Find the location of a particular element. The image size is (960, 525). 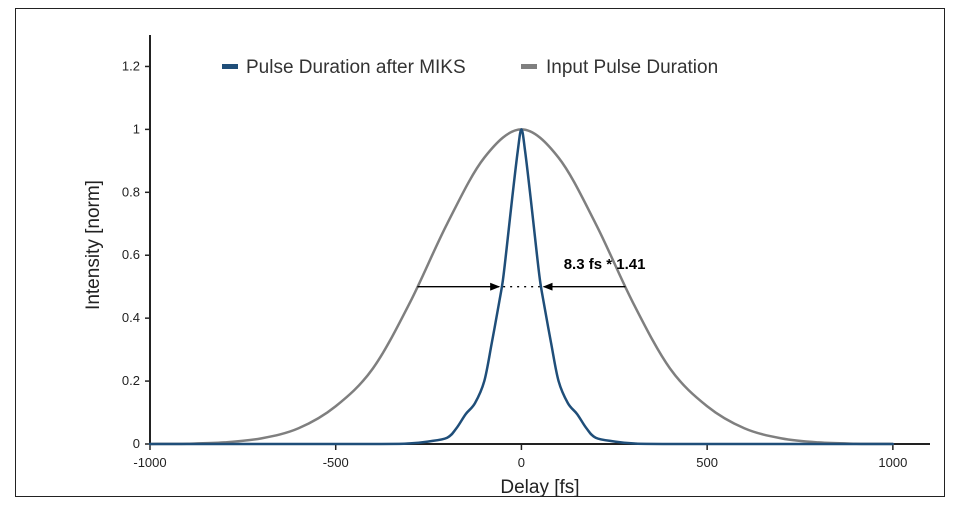

x-axis-label: Delay [fs] is located at coordinates (539, 487).